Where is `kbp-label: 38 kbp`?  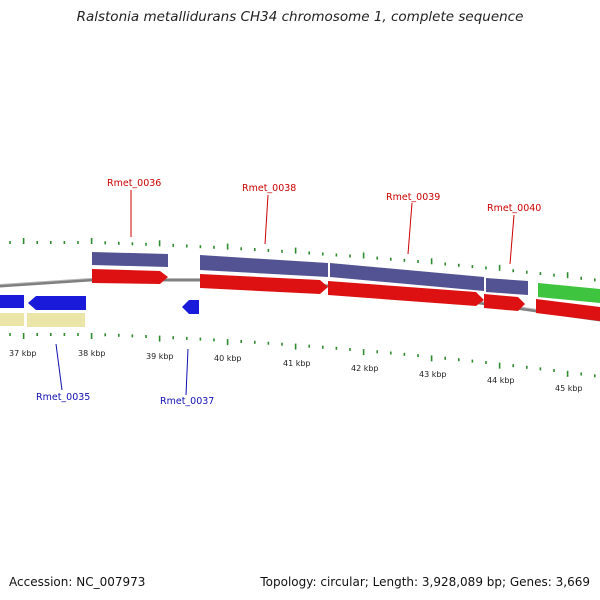 kbp-label: 38 kbp is located at coordinates (92, 353).